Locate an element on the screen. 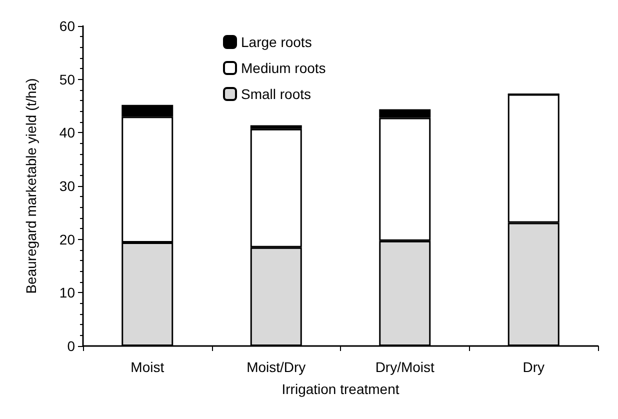 This screenshot has height=419, width=618. x-tick-label: Dry/Moist is located at coordinates (405, 367).